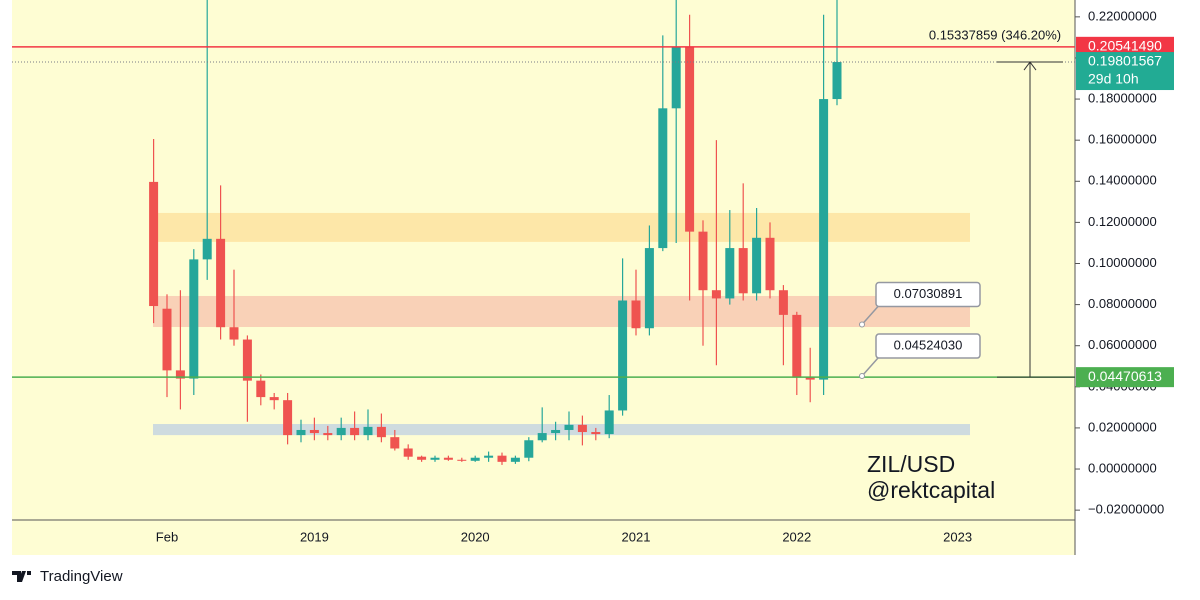 This screenshot has width=1200, height=600. Describe the element at coordinates (1122, 426) in the screenshot. I see `y-tick-label: 0.02000000` at that location.